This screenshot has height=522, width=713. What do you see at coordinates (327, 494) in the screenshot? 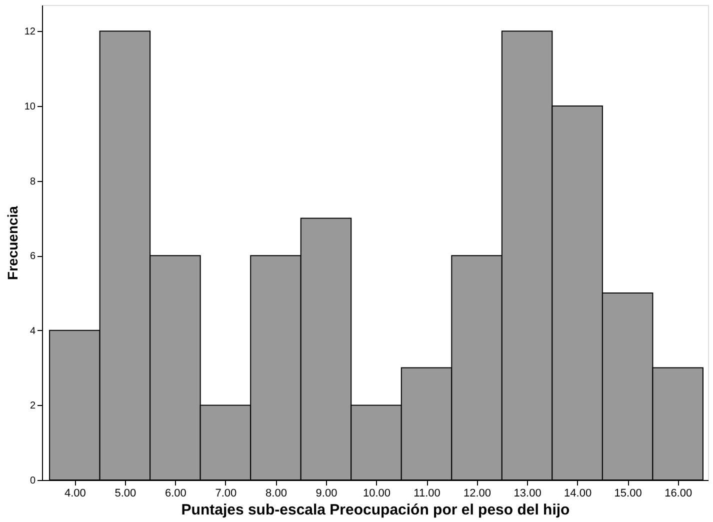
I see `x-tick-label: 9.00` at bounding box center [327, 494].